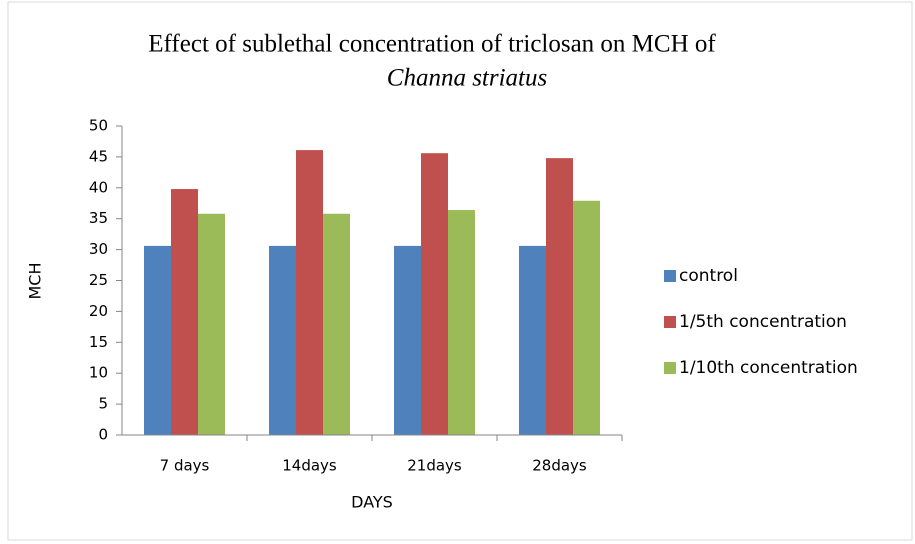  Describe the element at coordinates (98, 373) in the screenshot. I see `y-tick-label: 10` at that location.